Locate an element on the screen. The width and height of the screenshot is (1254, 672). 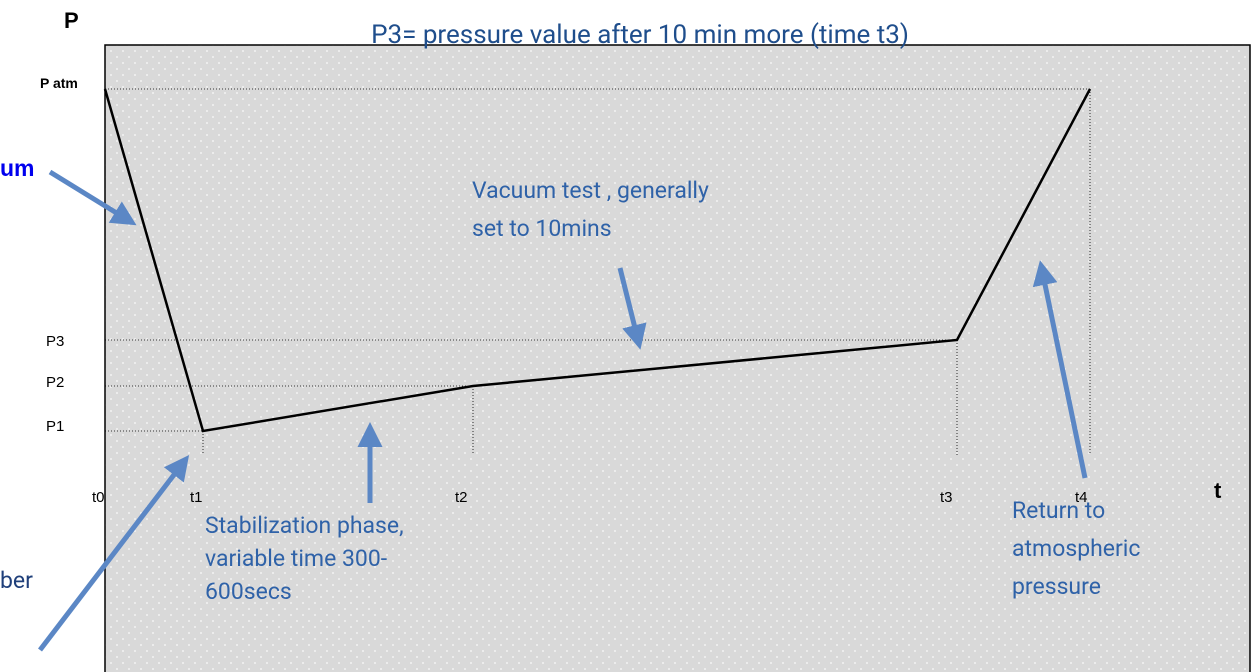
level-label: P1 is located at coordinates (55, 426).